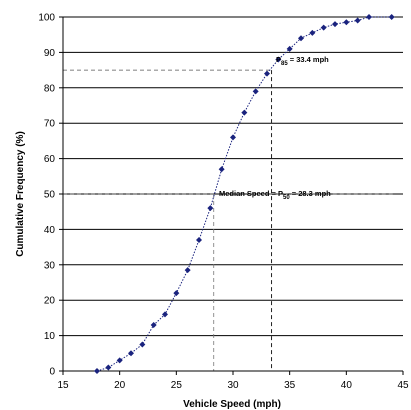  Describe the element at coordinates (284, 64) in the screenshot. I see `p85-annotation-sub: 85` at that location.